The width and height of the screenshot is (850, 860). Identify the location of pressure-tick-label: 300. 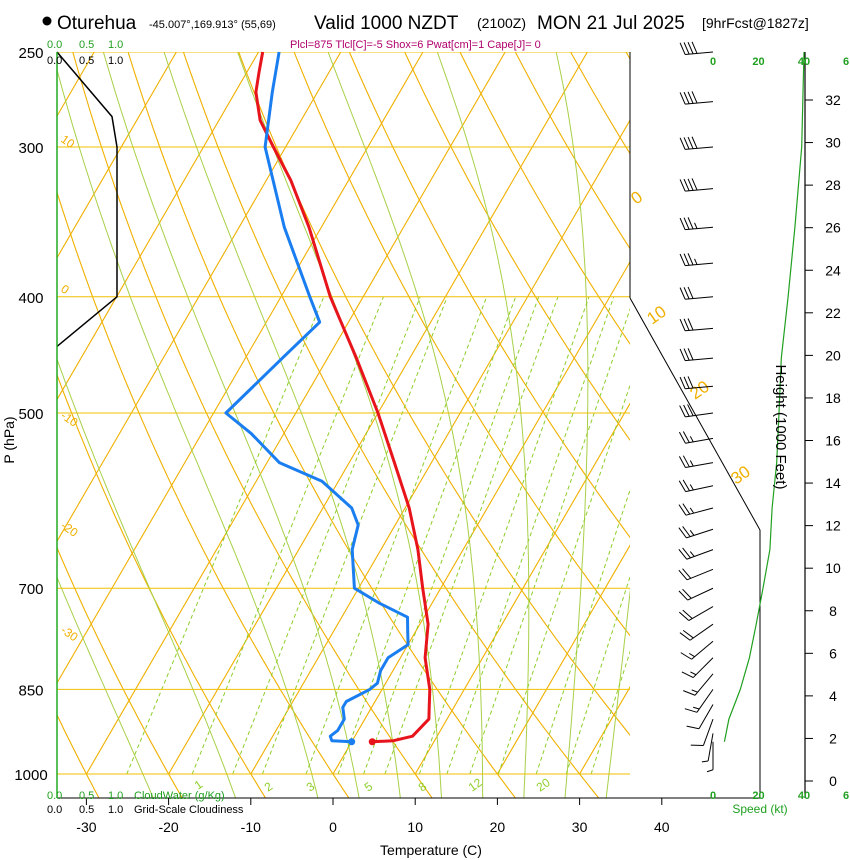
(30, 148).